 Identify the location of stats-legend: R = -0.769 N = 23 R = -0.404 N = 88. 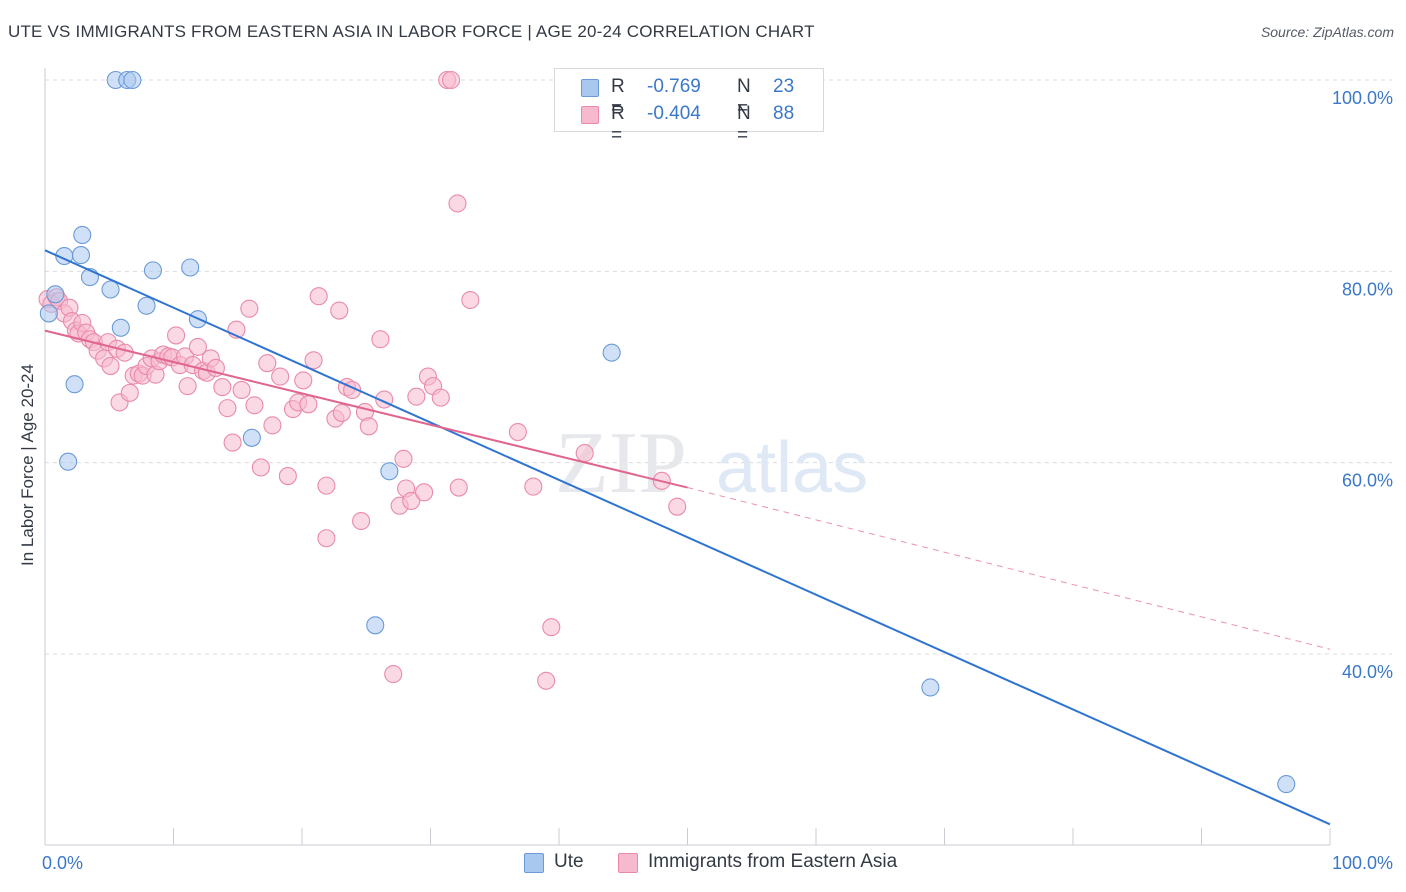
(689, 107).